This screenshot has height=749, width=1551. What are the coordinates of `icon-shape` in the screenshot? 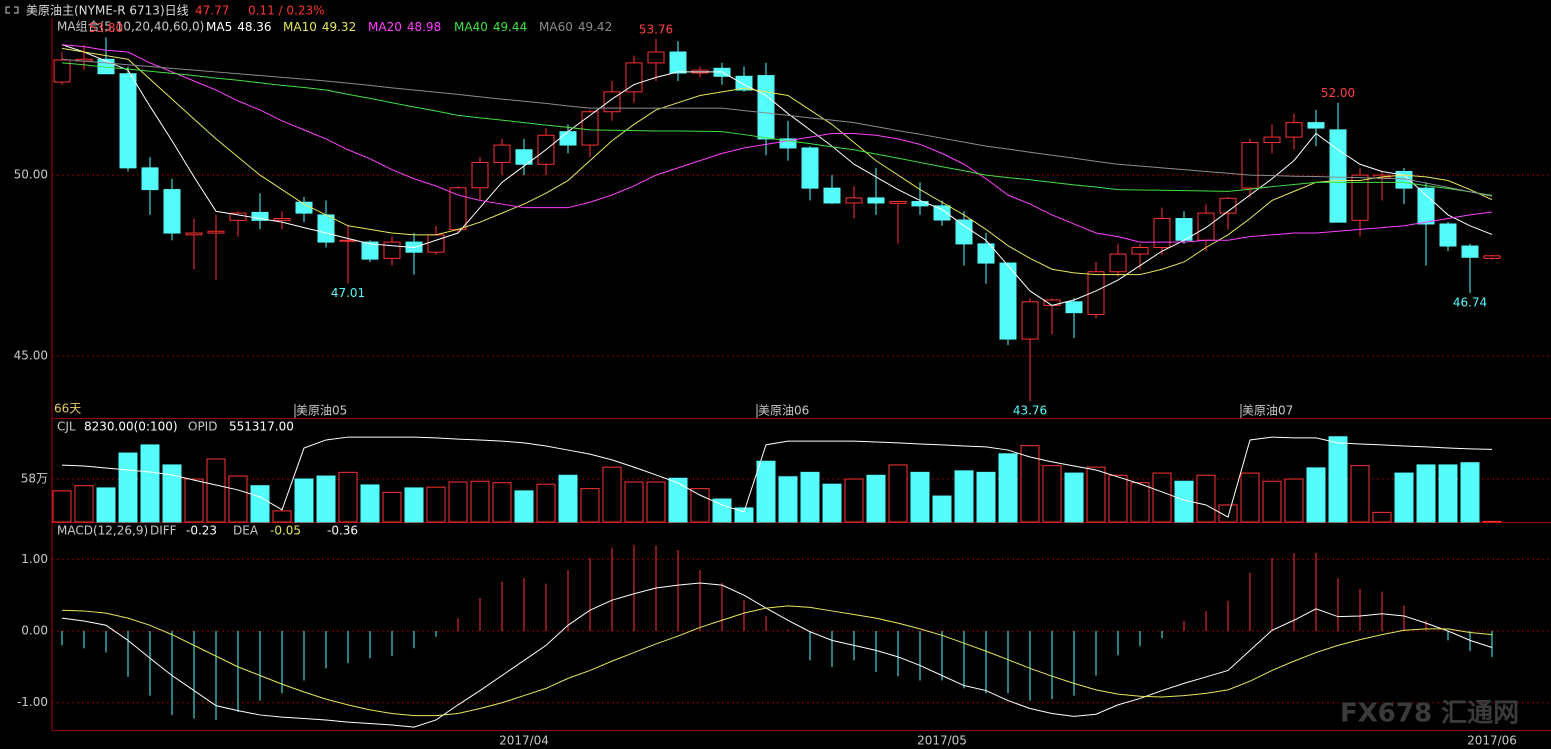 It's located at (12, 10).